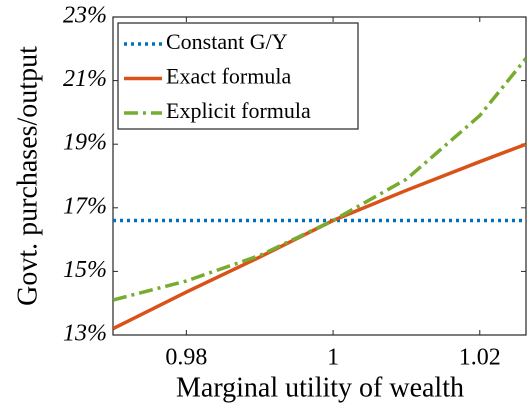  What do you see at coordinates (85, 334) in the screenshot?
I see `y-tick-label: 13%` at bounding box center [85, 334].